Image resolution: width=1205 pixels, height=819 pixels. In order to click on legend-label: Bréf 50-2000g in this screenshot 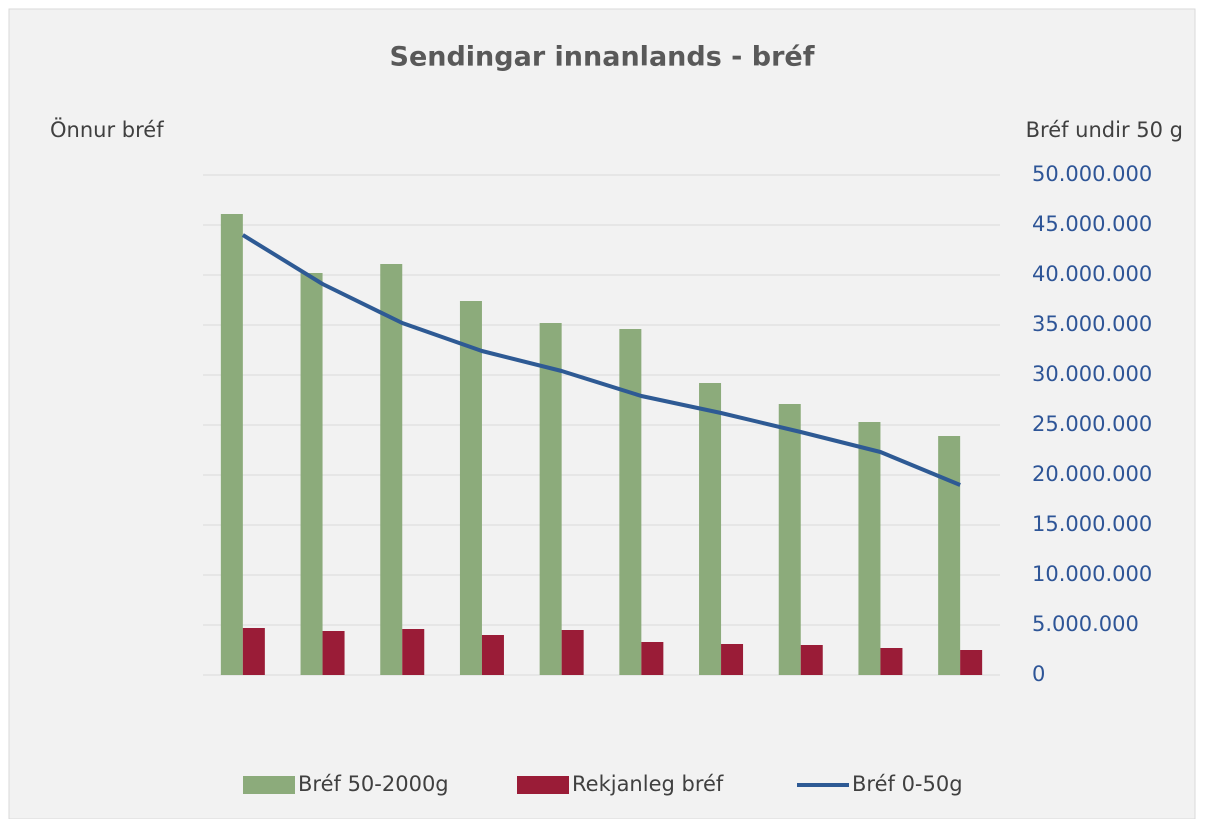, I will do `click(373, 784)`.